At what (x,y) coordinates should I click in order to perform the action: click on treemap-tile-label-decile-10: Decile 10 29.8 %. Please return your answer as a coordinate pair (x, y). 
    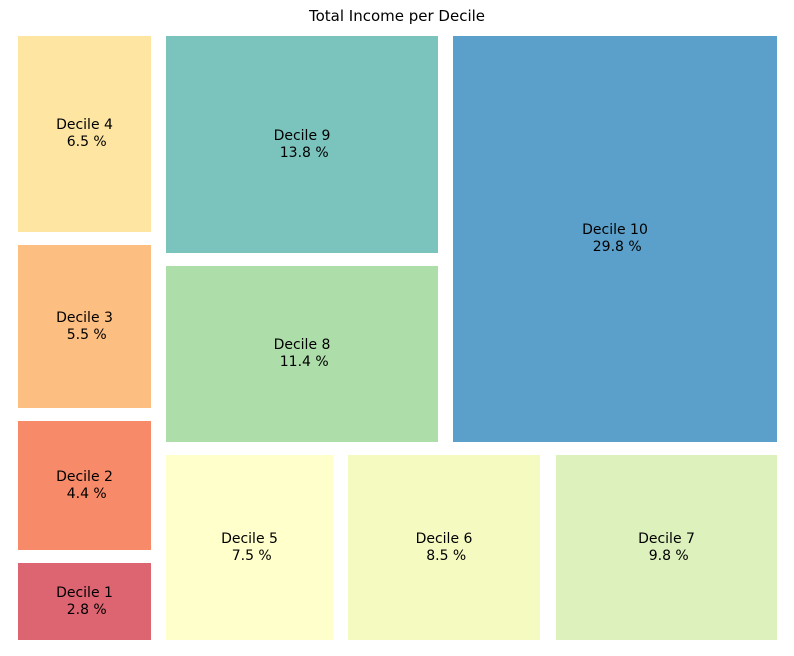
    Looking at the image, I should click on (615, 238).